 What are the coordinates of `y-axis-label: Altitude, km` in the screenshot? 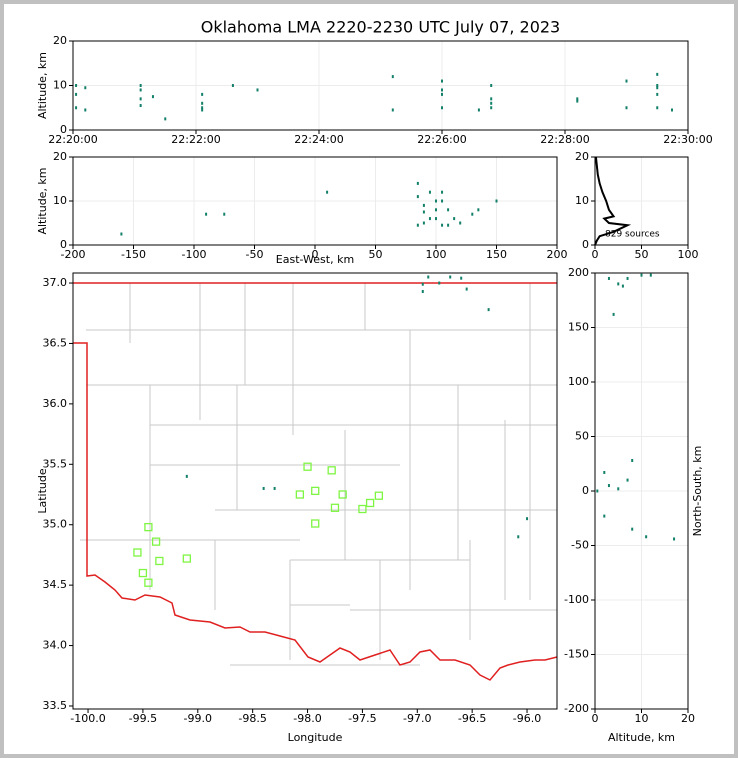 It's located at (42, 85).